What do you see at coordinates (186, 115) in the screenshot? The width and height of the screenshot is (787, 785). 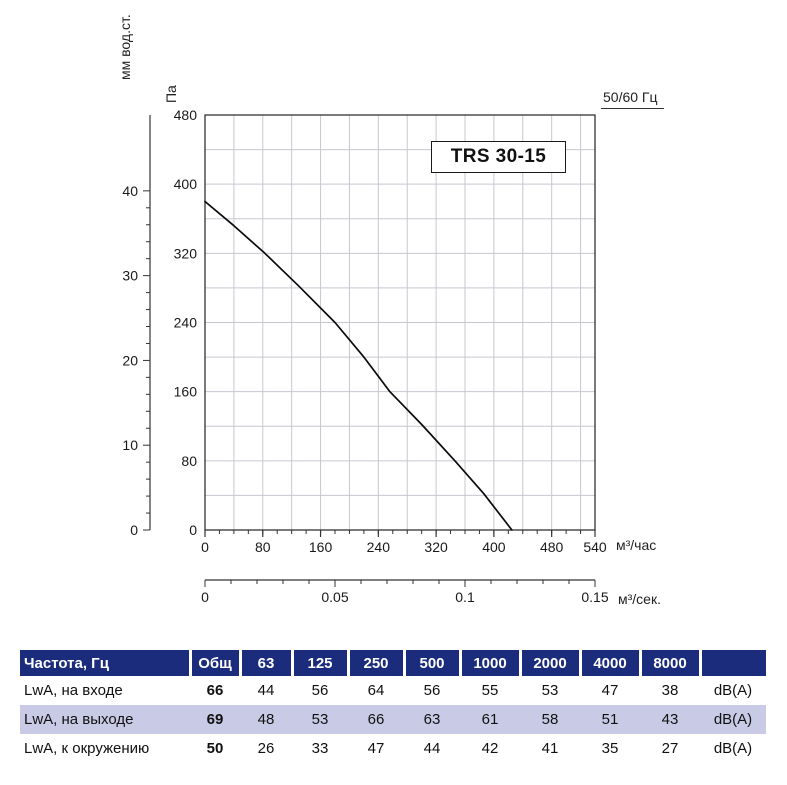 I see `pa-tick-label: 480` at bounding box center [186, 115].